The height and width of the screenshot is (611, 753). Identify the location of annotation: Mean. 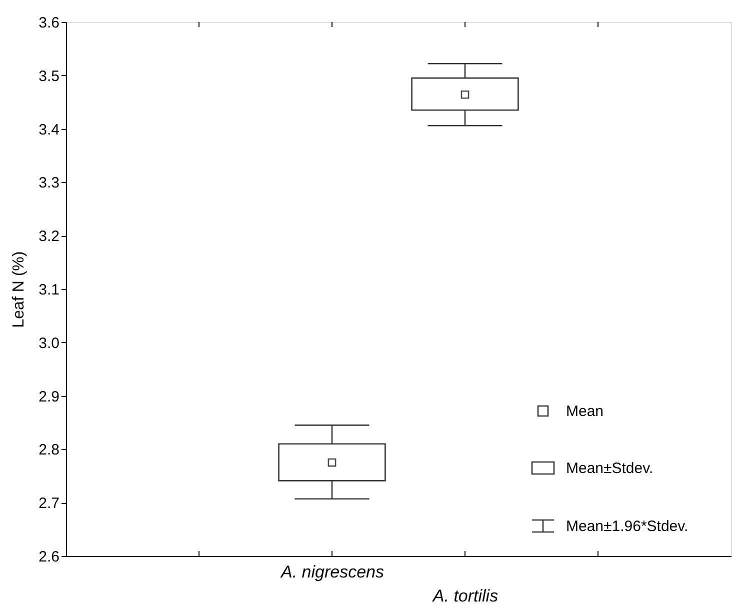
(585, 411).